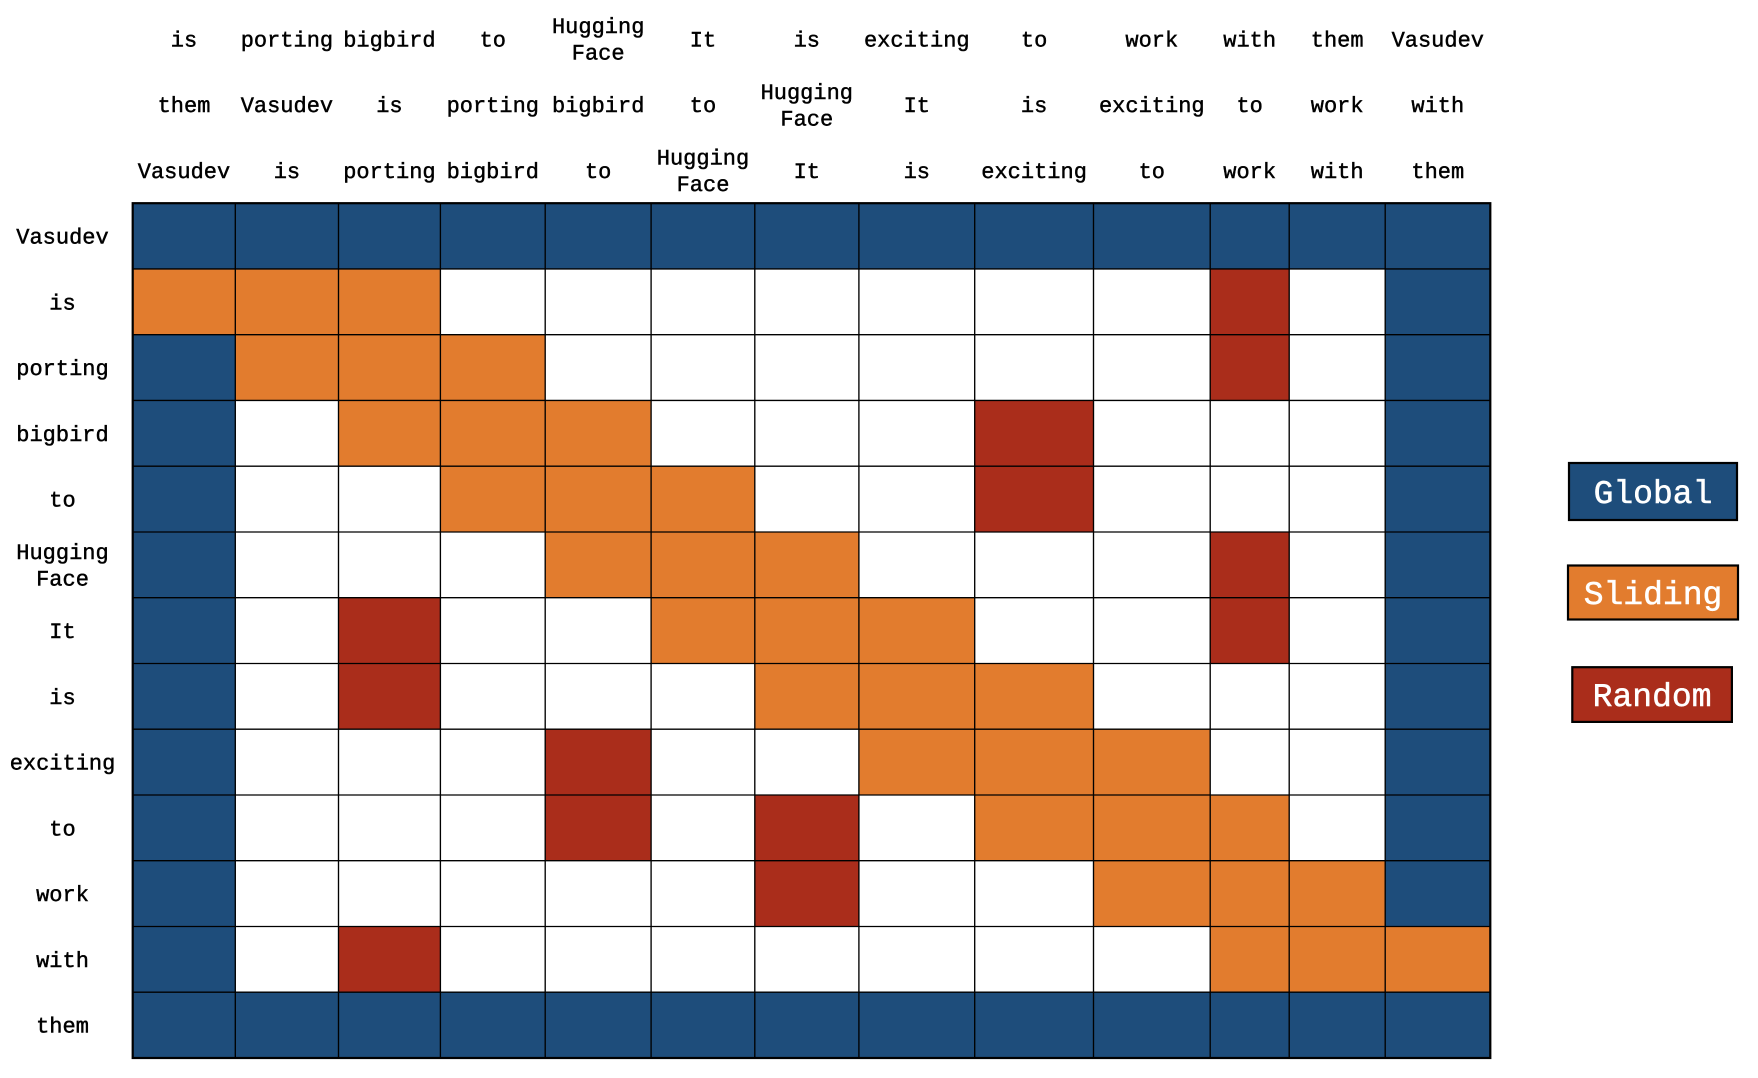  I want to click on svg-text: Global, so click(1653, 494).